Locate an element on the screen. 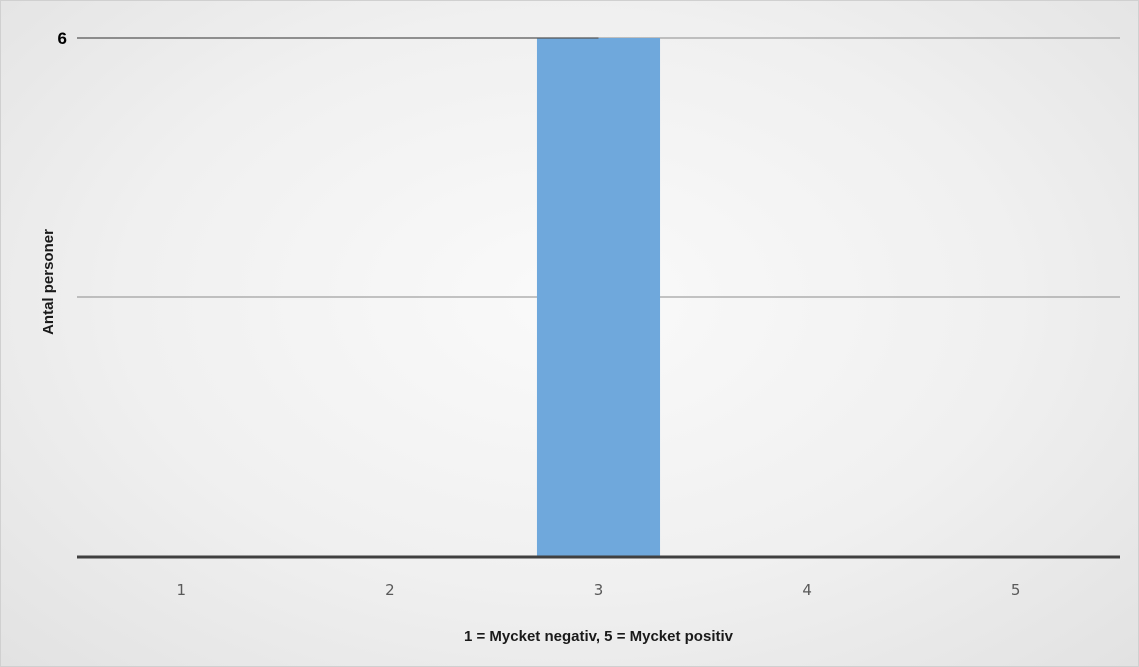 This screenshot has height=667, width=1139. x-tick-label: 1 is located at coordinates (182, 590).